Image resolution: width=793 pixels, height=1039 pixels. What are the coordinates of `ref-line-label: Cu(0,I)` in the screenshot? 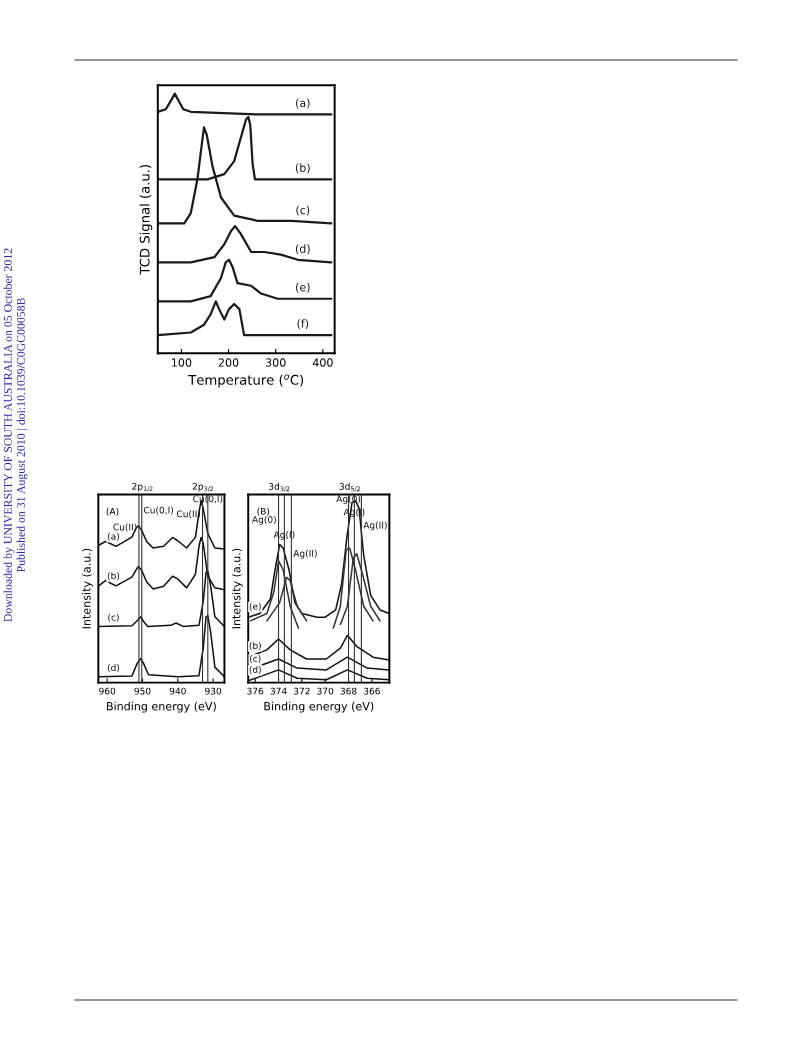 It's located at (158, 510).